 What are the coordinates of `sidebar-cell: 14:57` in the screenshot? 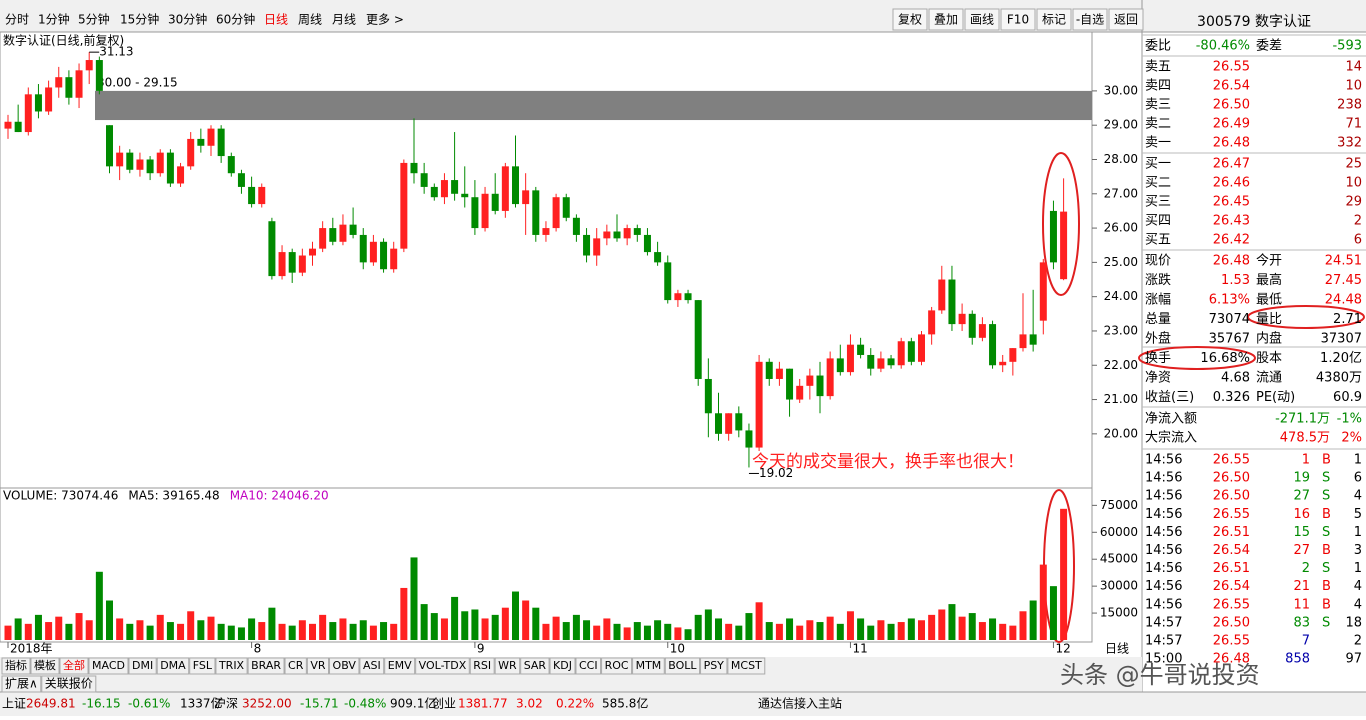 It's located at (1163, 622).